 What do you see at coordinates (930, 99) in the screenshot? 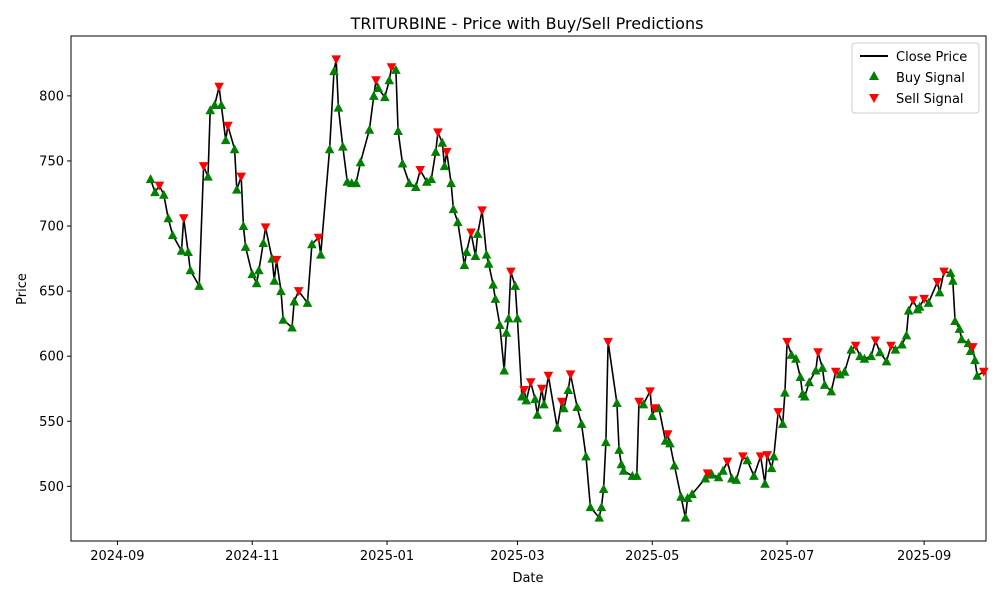
I see `legend-sell-signal: Sell Signal` at bounding box center [930, 99].